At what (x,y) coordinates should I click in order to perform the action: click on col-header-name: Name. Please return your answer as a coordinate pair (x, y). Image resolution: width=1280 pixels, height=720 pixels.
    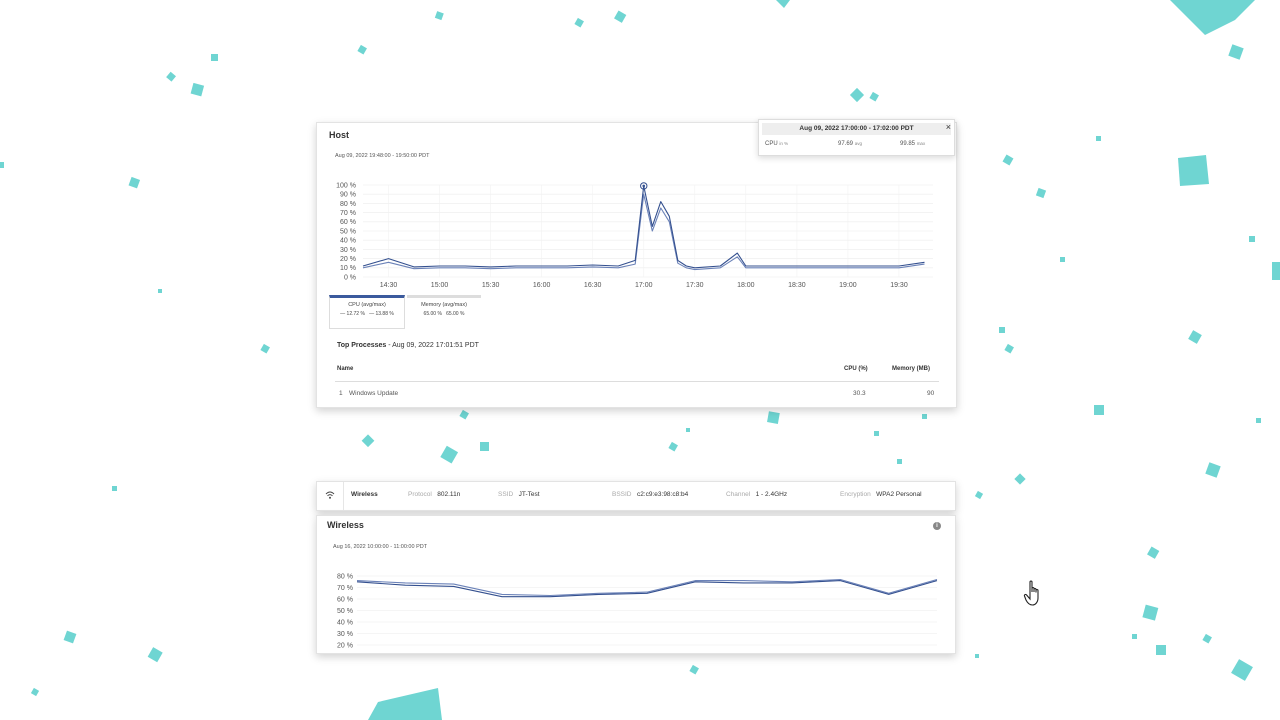
    Looking at the image, I should click on (345, 369).